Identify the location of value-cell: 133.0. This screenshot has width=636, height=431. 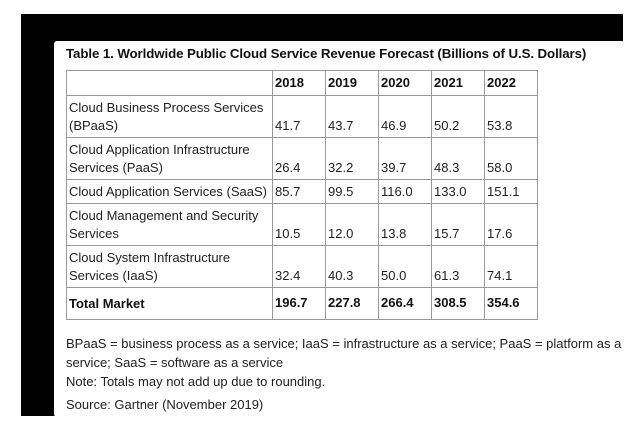
(458, 191).